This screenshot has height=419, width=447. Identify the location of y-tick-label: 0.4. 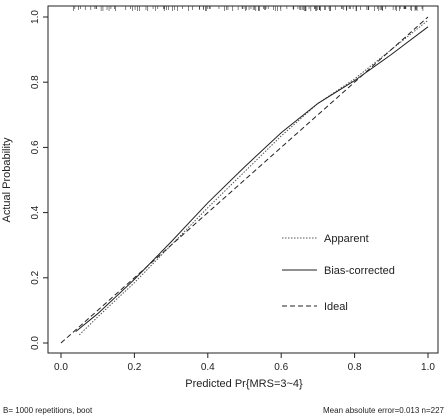
(35, 212).